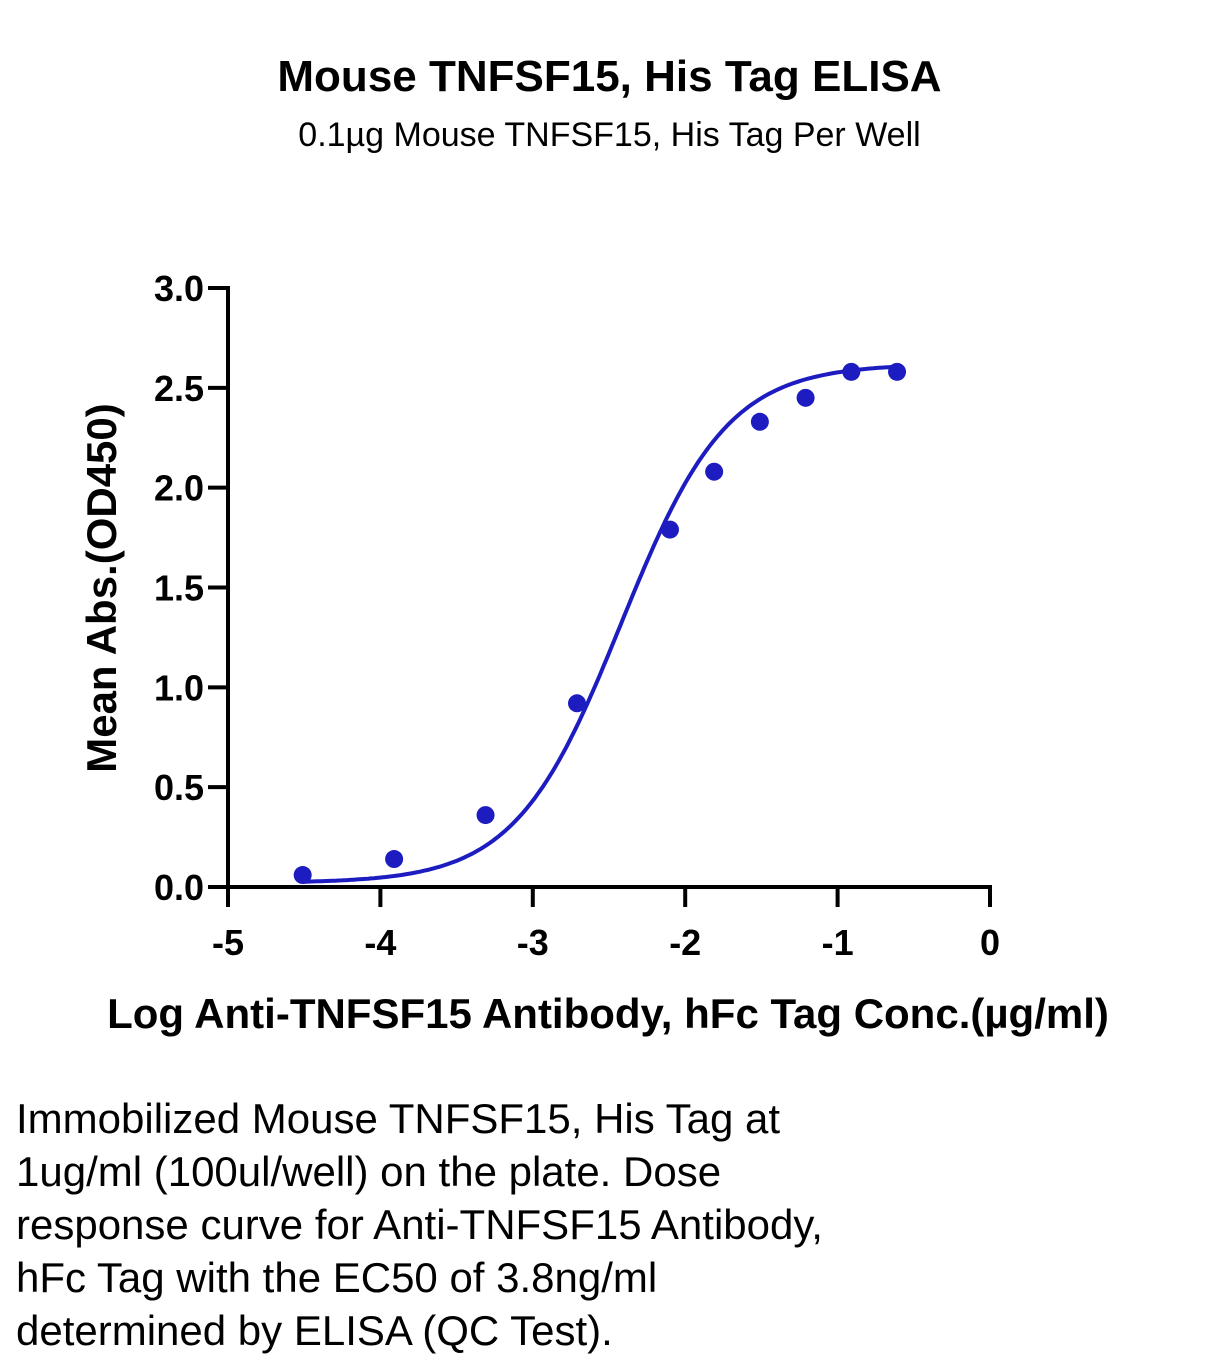 The image size is (1219, 1371). I want to click on y-tick-label: 2.5, so click(179, 388).